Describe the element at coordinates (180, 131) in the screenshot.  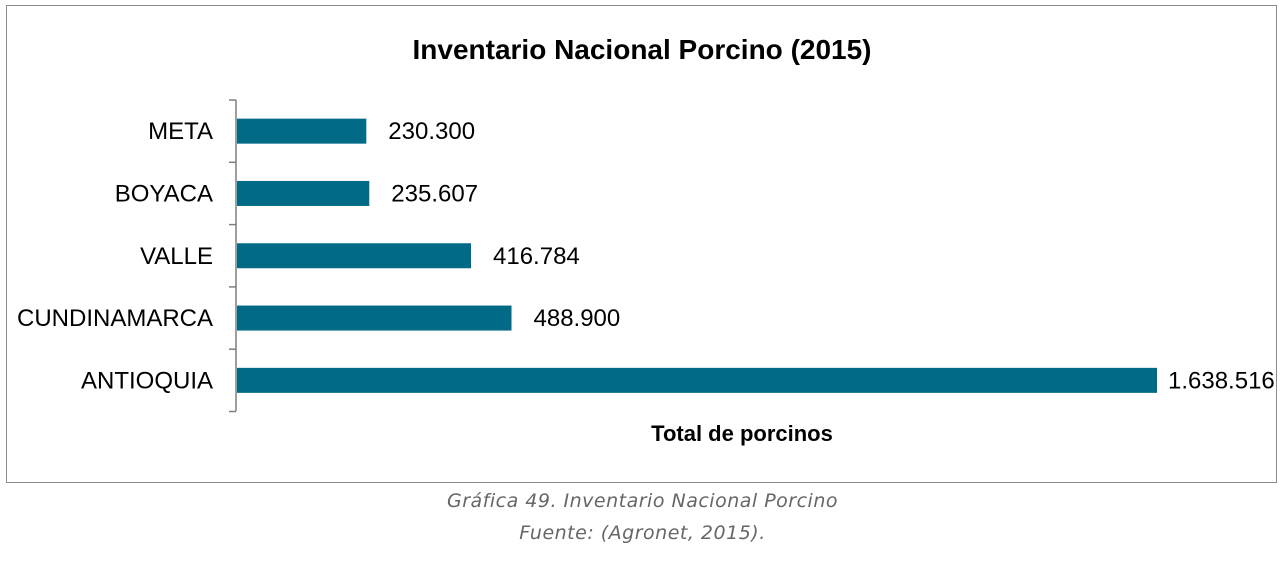
I see `category-label: META` at that location.